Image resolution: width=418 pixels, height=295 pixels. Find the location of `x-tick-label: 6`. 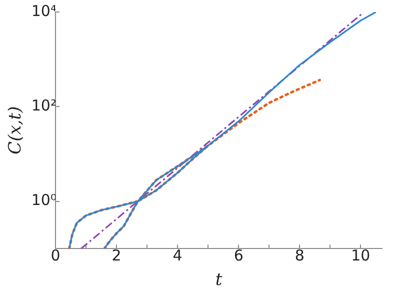

x-tick-label: 6 is located at coordinates (239, 255).